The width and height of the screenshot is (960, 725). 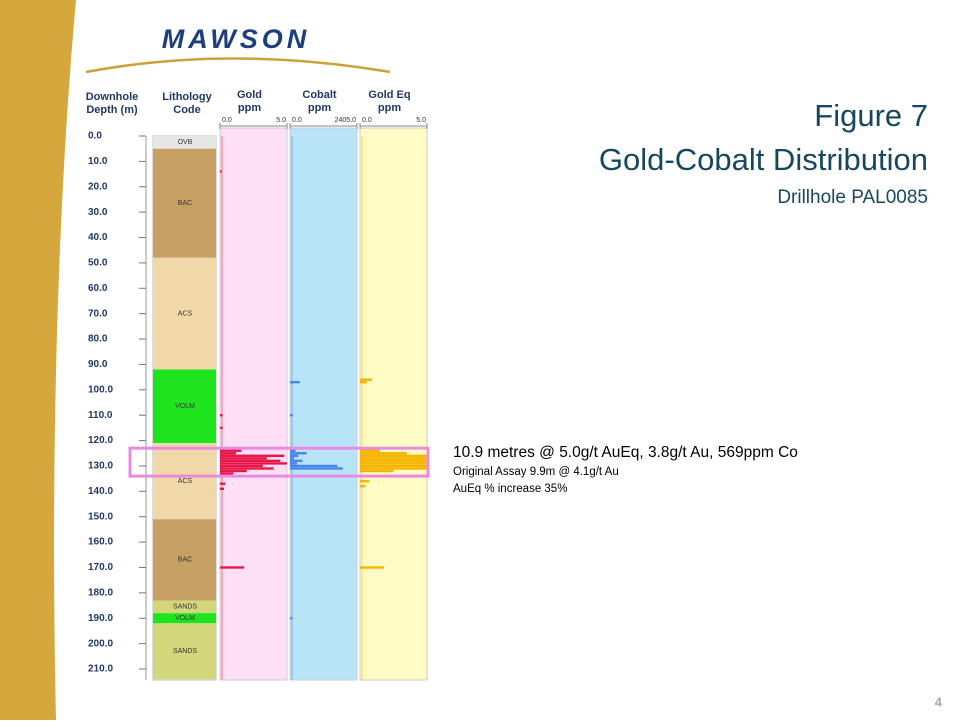 What do you see at coordinates (389, 95) in the screenshot?
I see `column-header: Gold Eq` at bounding box center [389, 95].